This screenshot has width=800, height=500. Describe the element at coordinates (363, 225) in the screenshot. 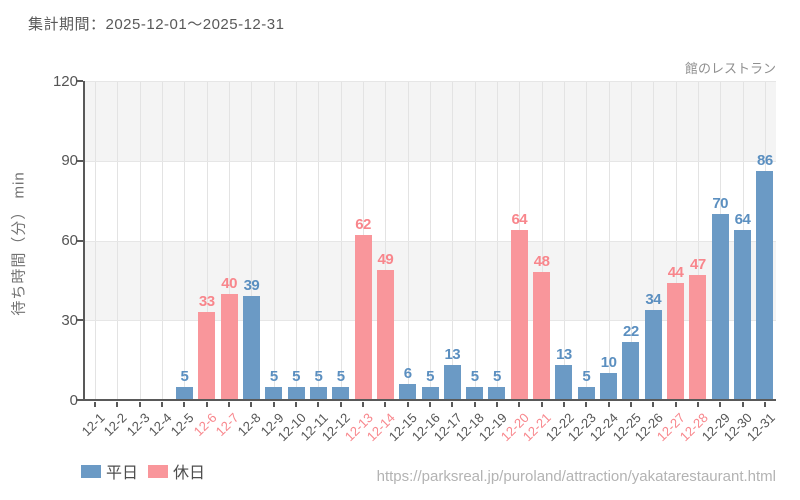

I see `bar-value-label: 62` at that location.